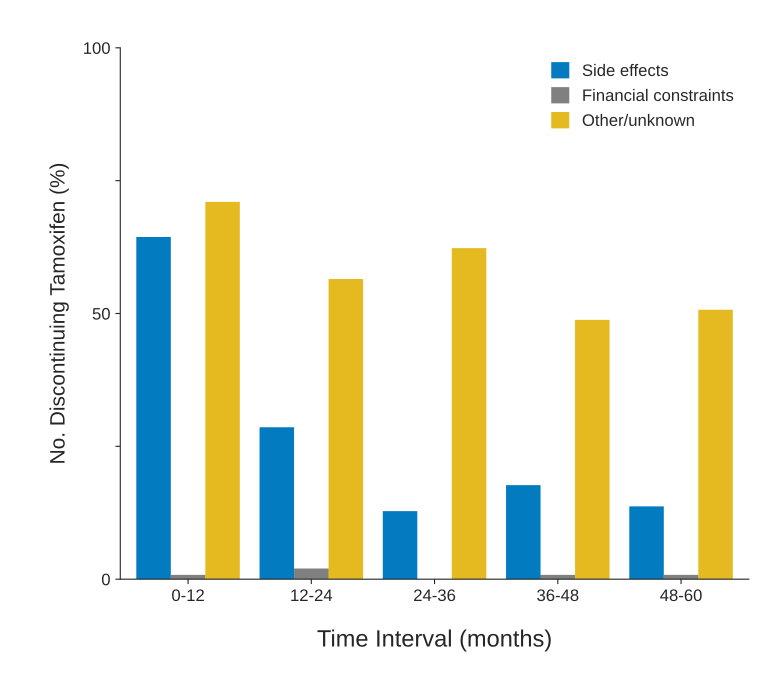  What do you see at coordinates (101, 314) in the screenshot?
I see `y-tick-label: 50` at bounding box center [101, 314].